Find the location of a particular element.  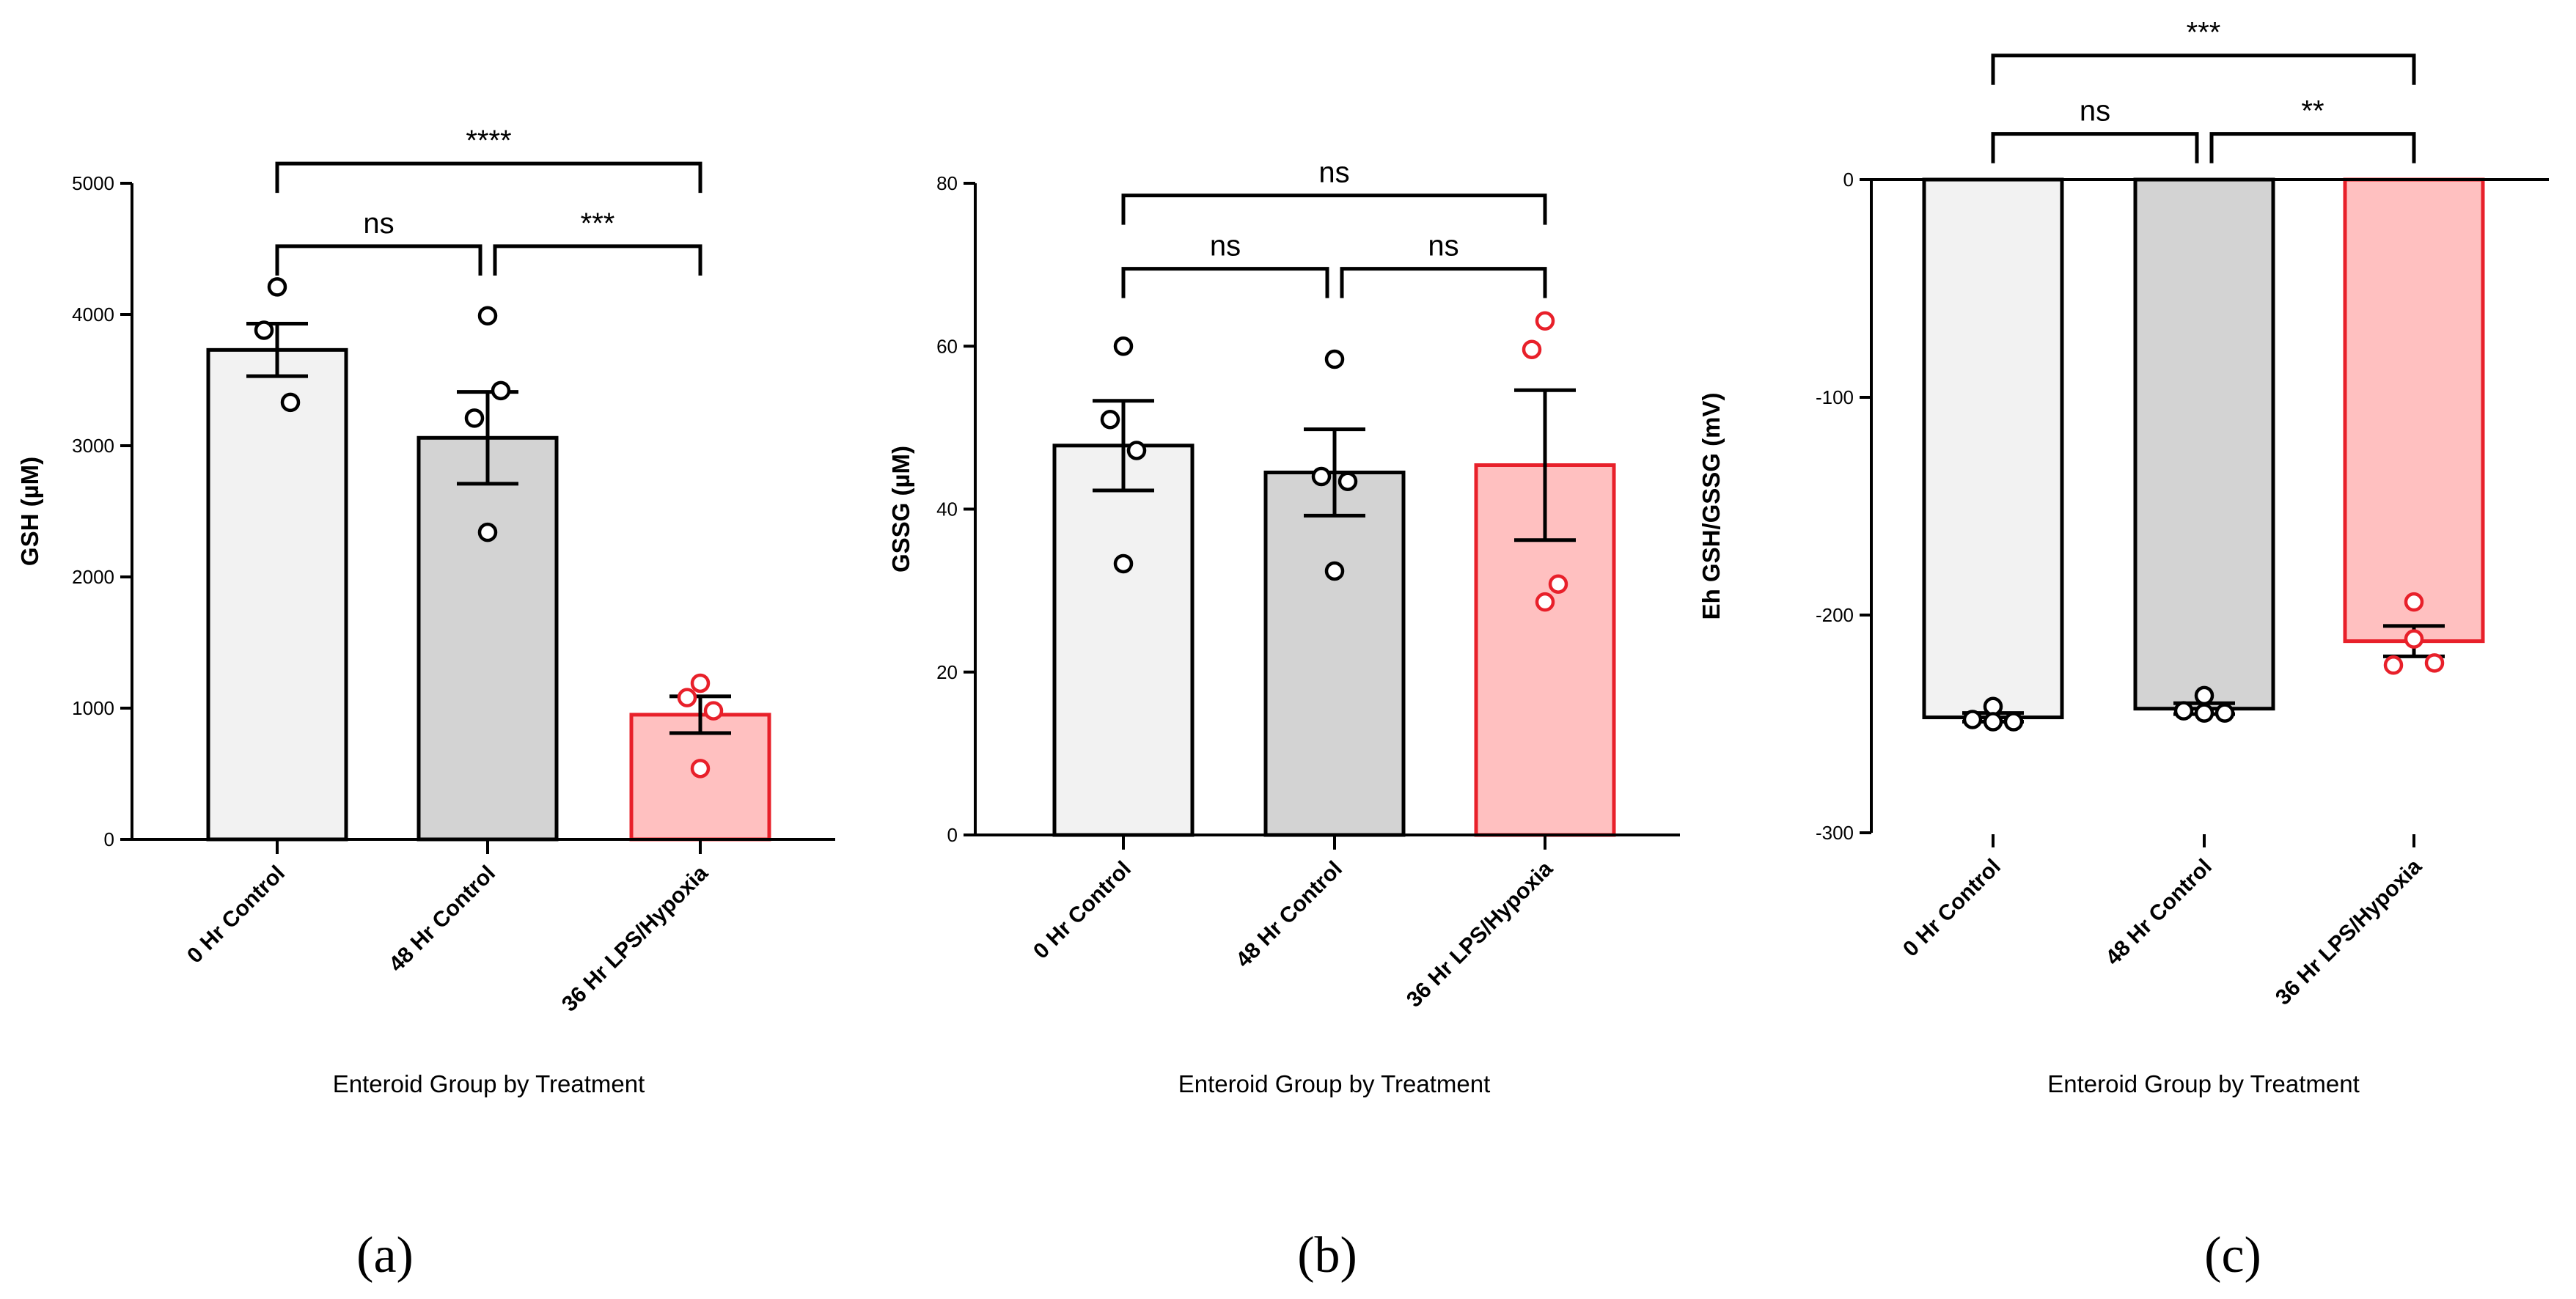

y-tick-label: -200 is located at coordinates (1835, 615).